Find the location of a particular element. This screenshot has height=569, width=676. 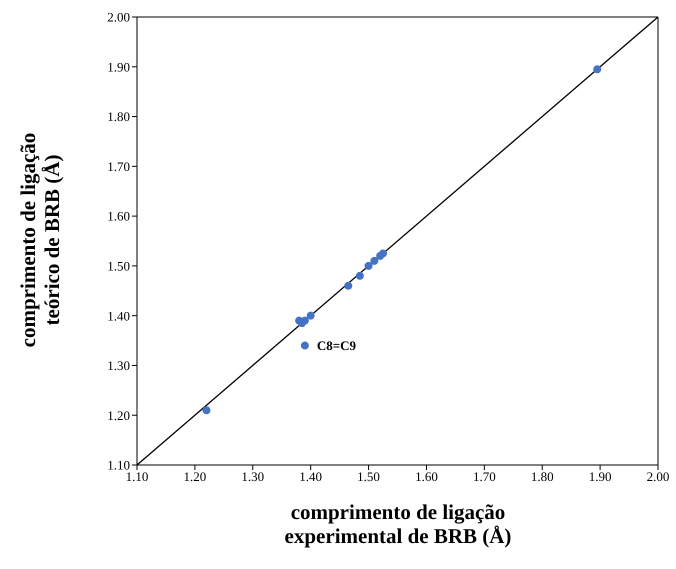

x-axis-title: comprimento de ligação experimental de BRB (Å) is located at coordinates (398, 524).